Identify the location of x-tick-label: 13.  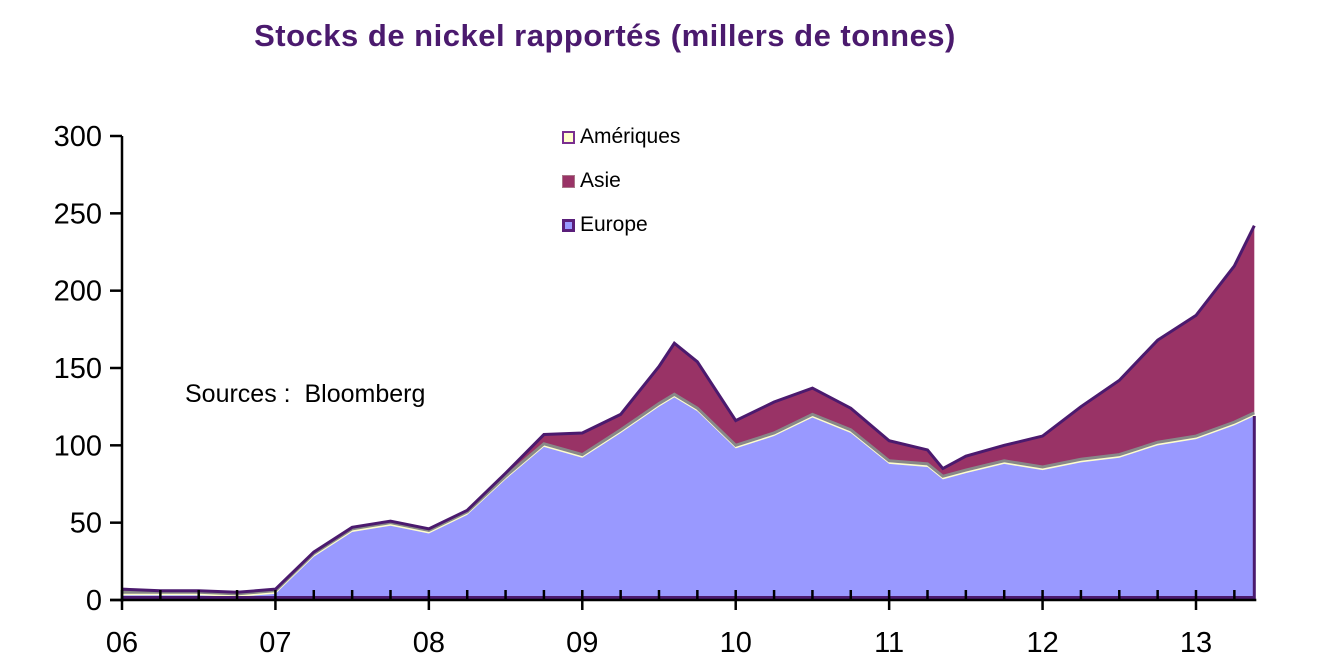
(1196, 643).